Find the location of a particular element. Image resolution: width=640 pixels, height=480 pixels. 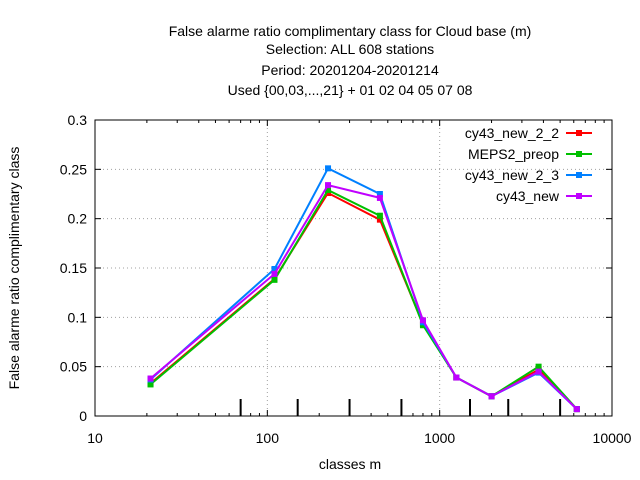

y-tick-label: 0.05 is located at coordinates (73, 367).